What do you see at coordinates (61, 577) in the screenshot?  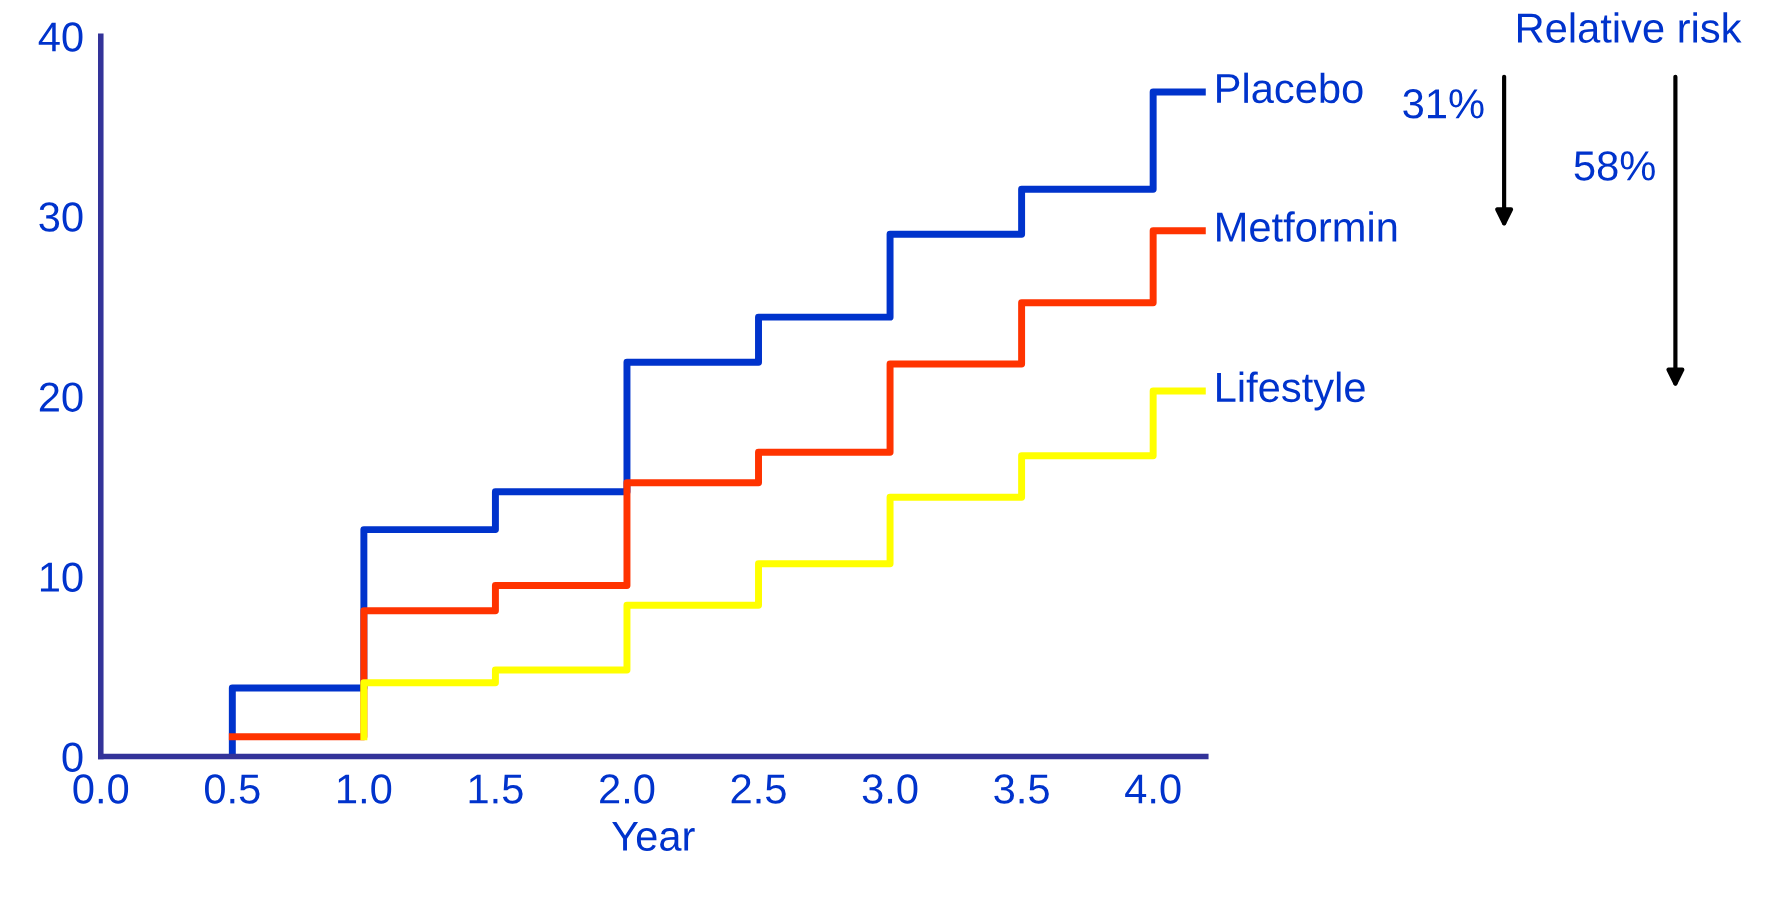 I see `y-tick-label: 10` at bounding box center [61, 577].